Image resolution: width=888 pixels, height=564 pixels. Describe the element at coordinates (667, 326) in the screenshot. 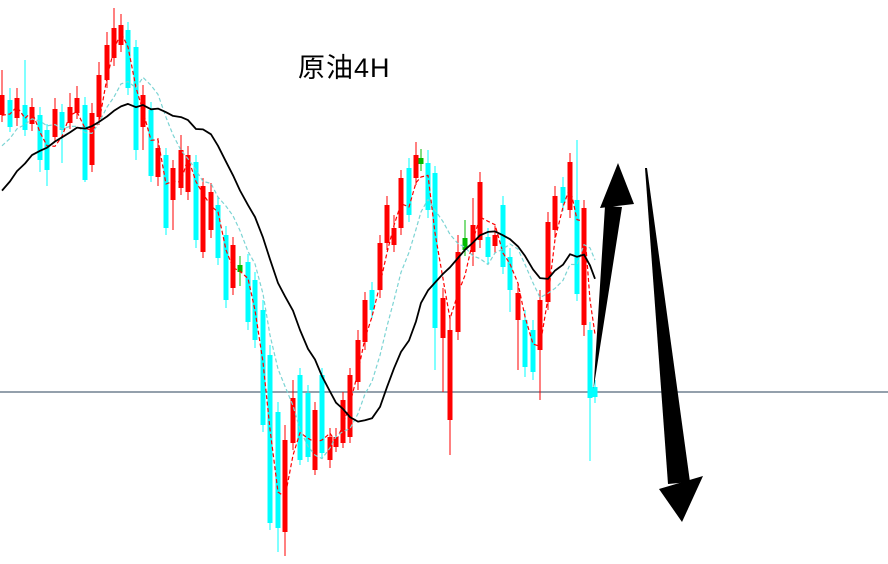

I see `down-arrow-shaft` at that location.